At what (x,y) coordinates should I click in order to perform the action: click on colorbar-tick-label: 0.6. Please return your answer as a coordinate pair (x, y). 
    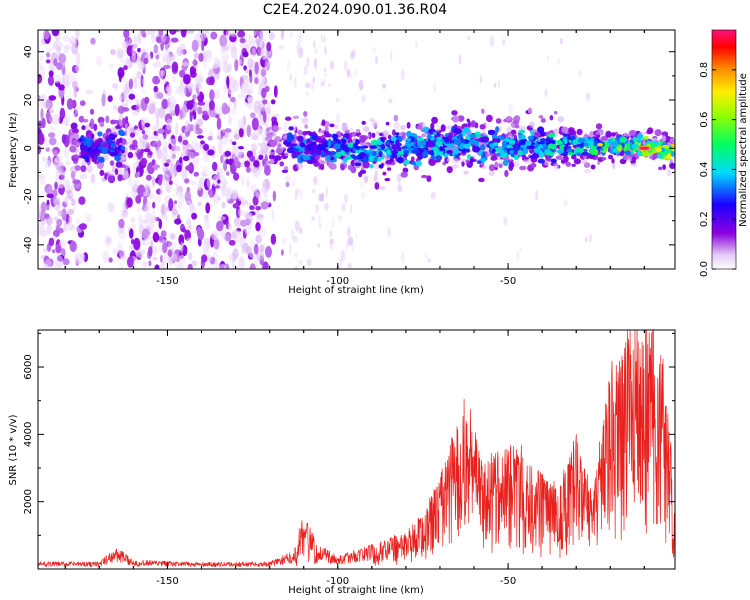
    Looking at the image, I should click on (704, 120).